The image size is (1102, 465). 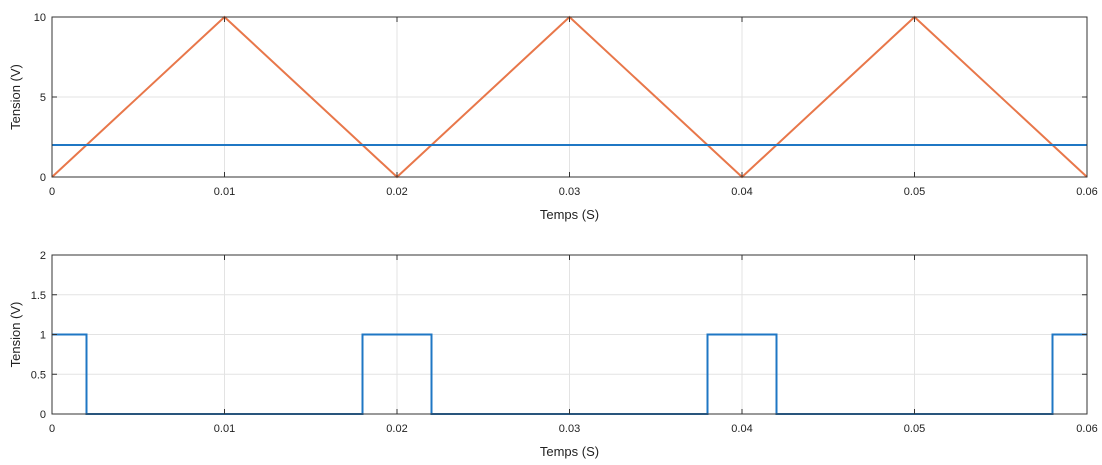 I want to click on top-x-tick-label: 0, so click(x=52, y=192).